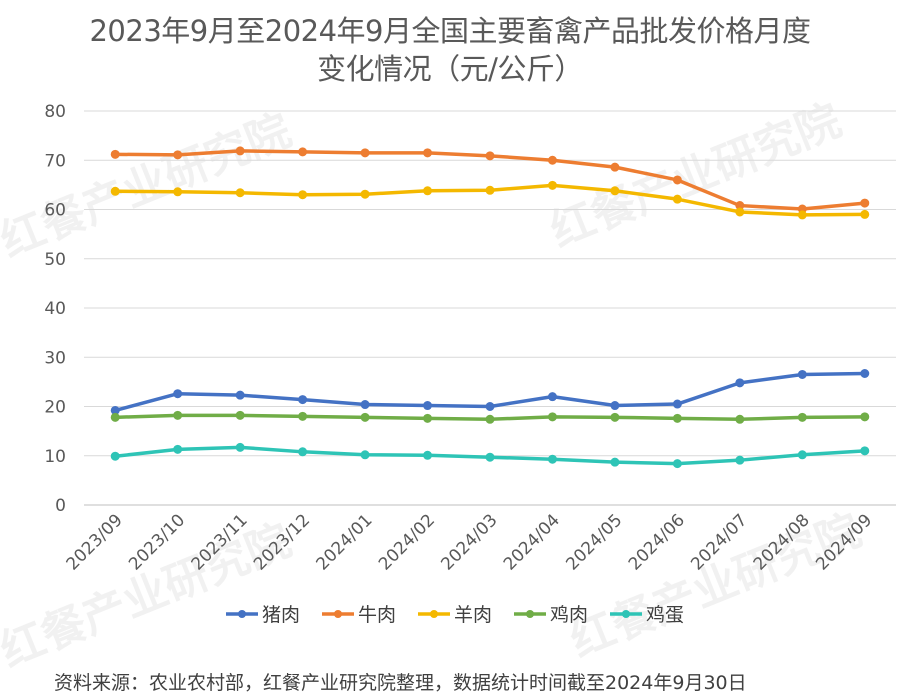 Image resolution: width=912 pixels, height=700 pixels. Describe the element at coordinates (345, 542) in the screenshot. I see `x-tick-label: 2024/01` at that location.